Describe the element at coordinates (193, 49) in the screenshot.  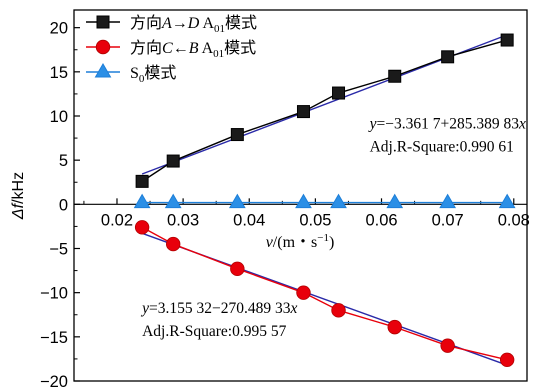
I see `legend-label: 方向C←B A01模式` at that location.